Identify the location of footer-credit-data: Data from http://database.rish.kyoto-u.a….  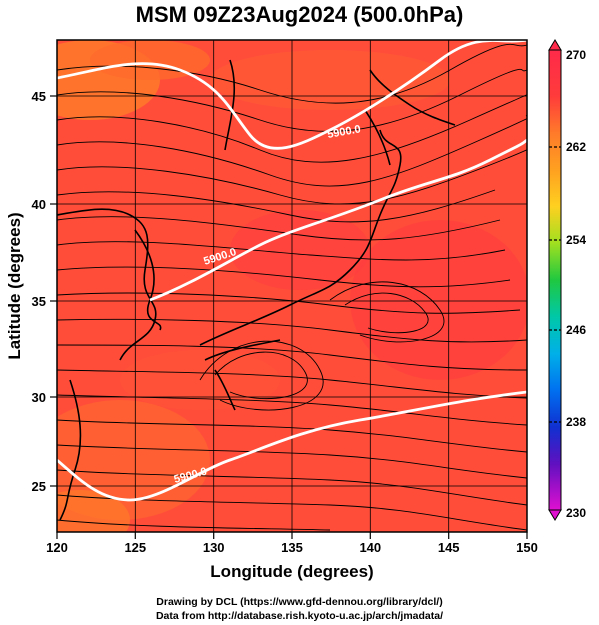
(299, 616).